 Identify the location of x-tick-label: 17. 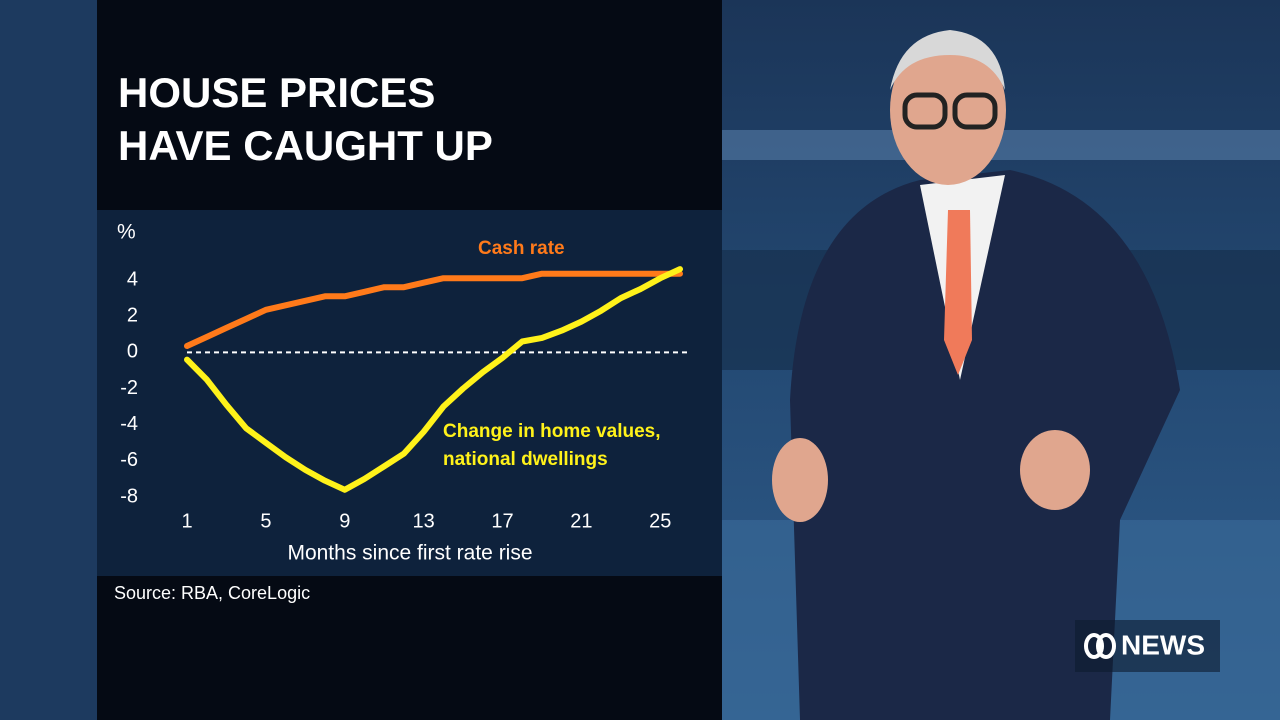
(502, 521).